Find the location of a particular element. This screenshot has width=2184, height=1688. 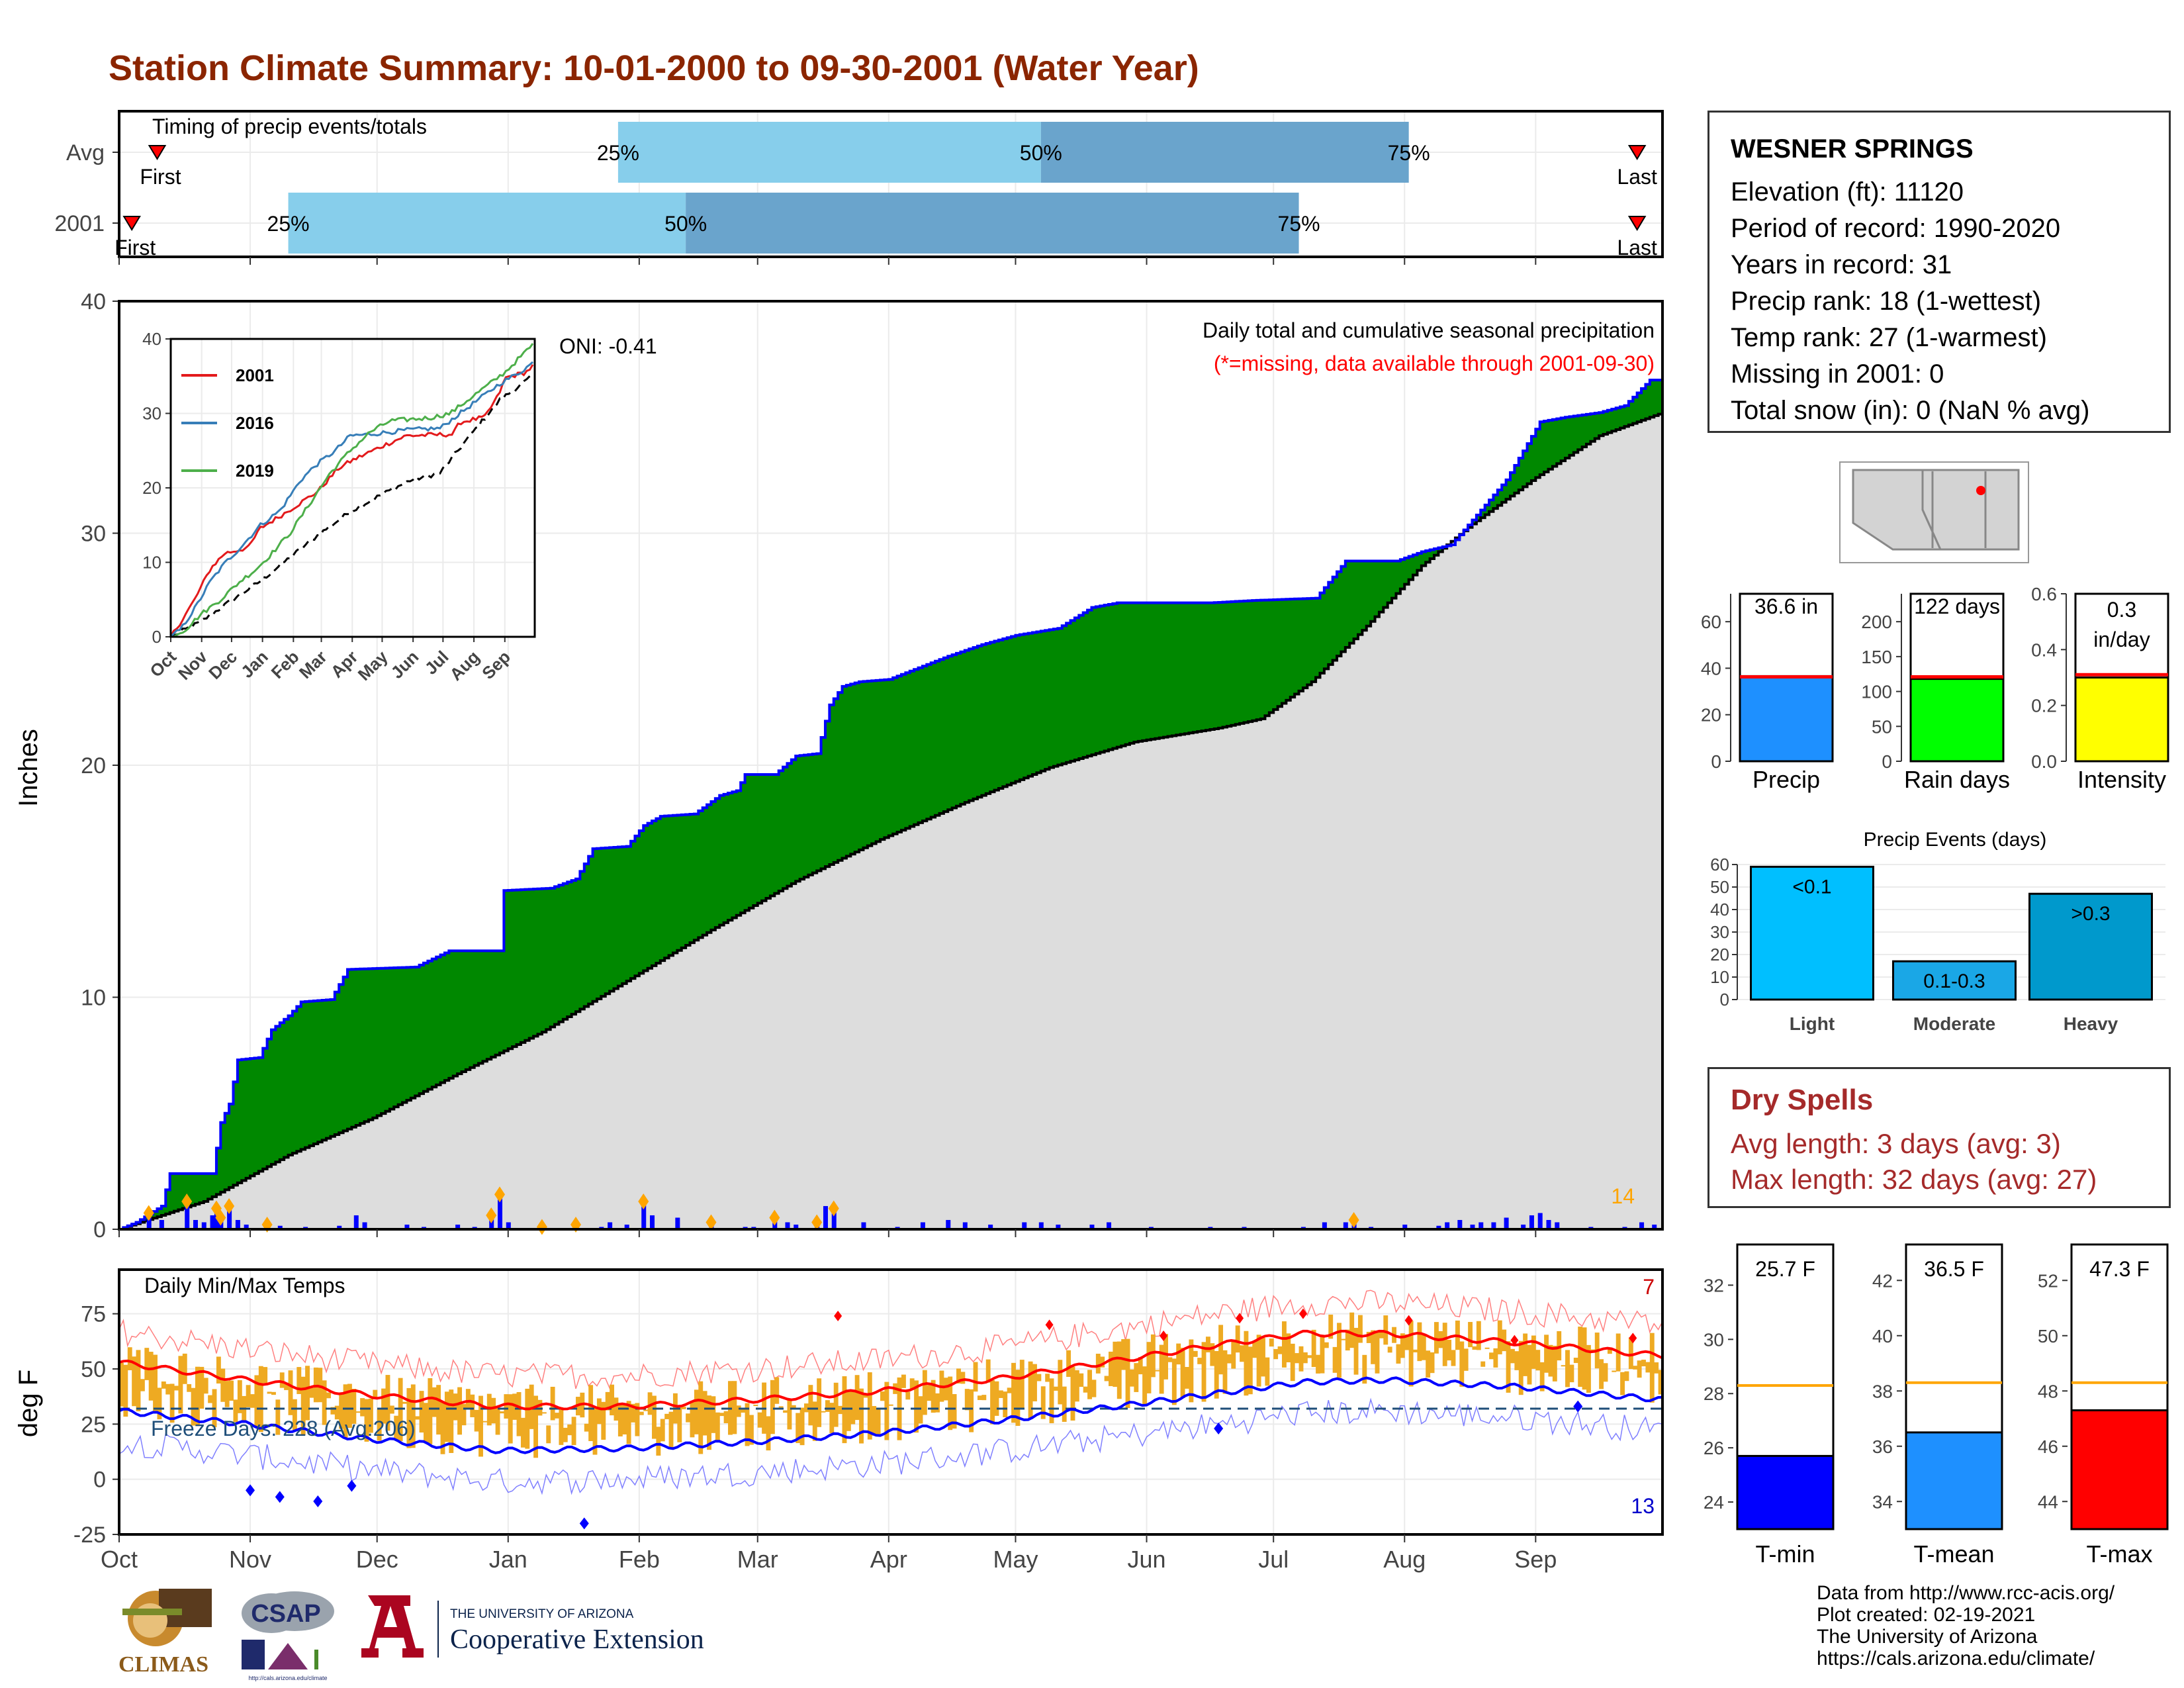

tmean-category-label: T-mean is located at coordinates (1954, 1554).